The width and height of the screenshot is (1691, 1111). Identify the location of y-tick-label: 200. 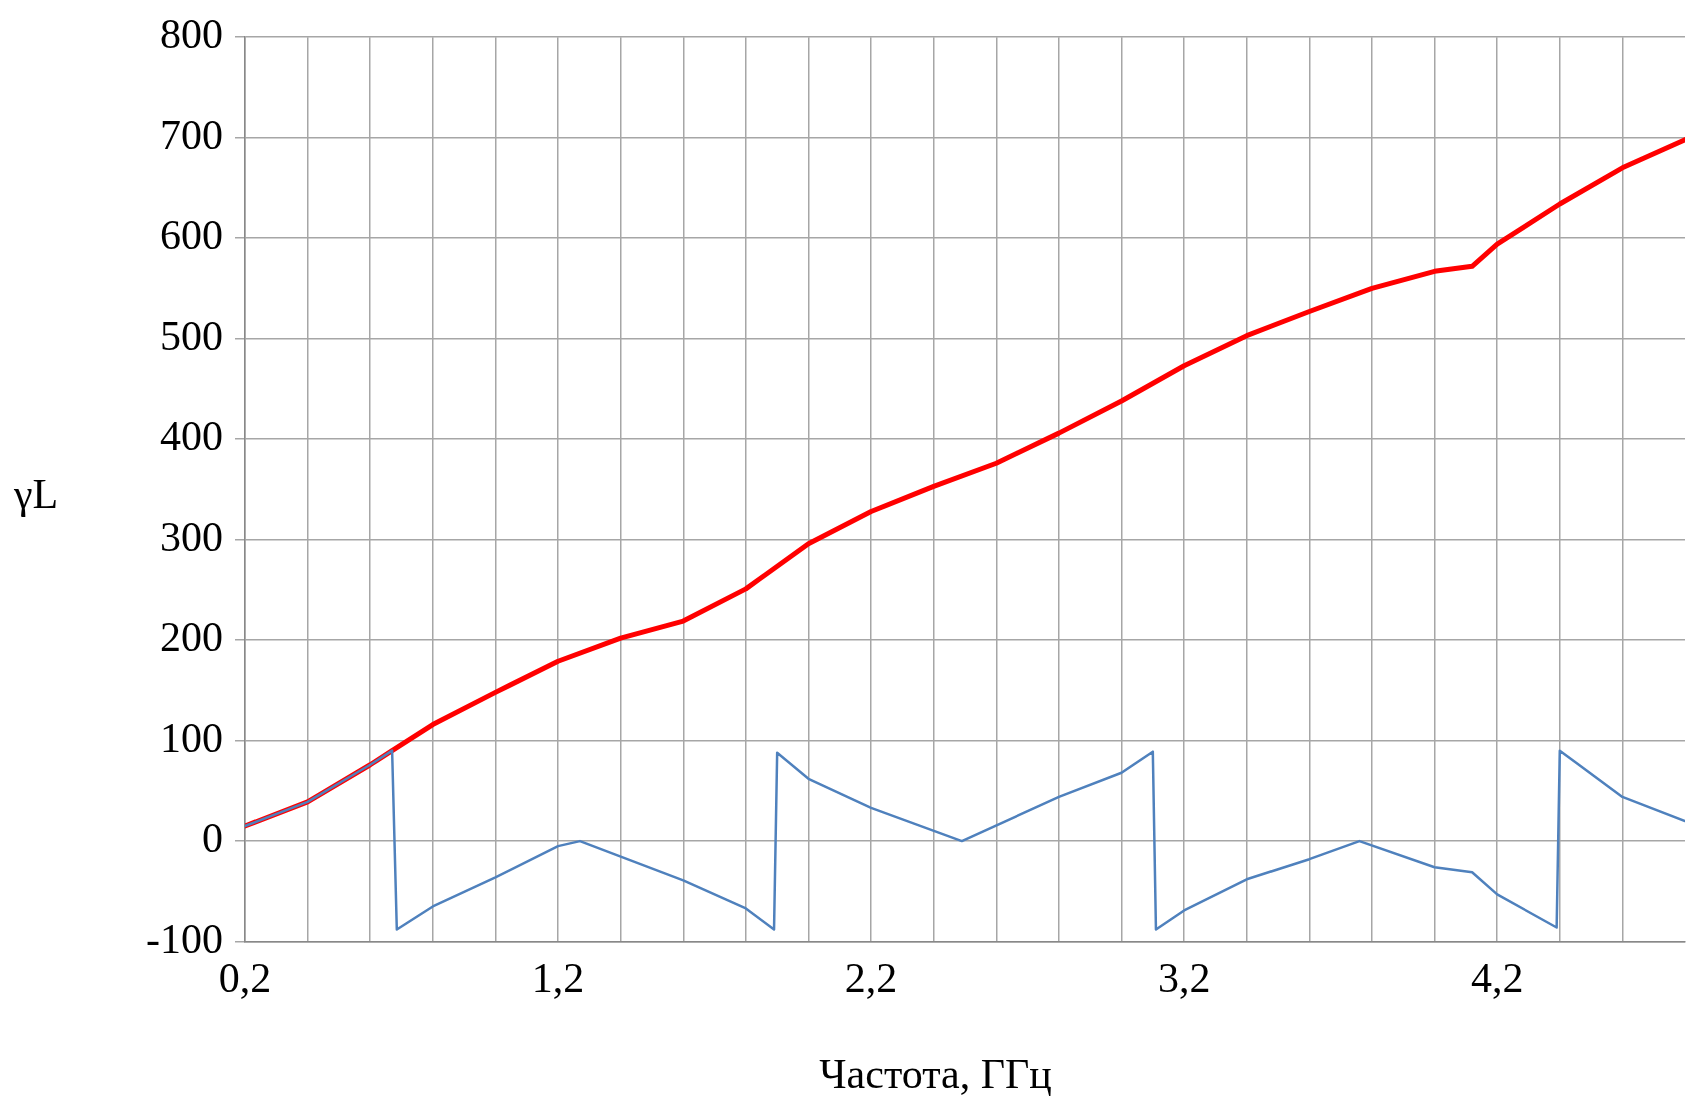
(191, 637).